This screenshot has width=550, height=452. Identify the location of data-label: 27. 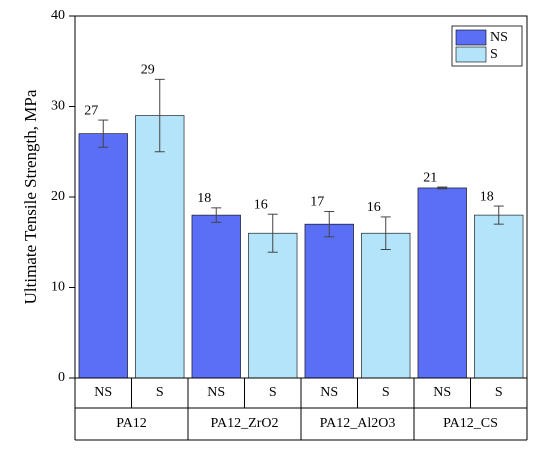
(91, 110).